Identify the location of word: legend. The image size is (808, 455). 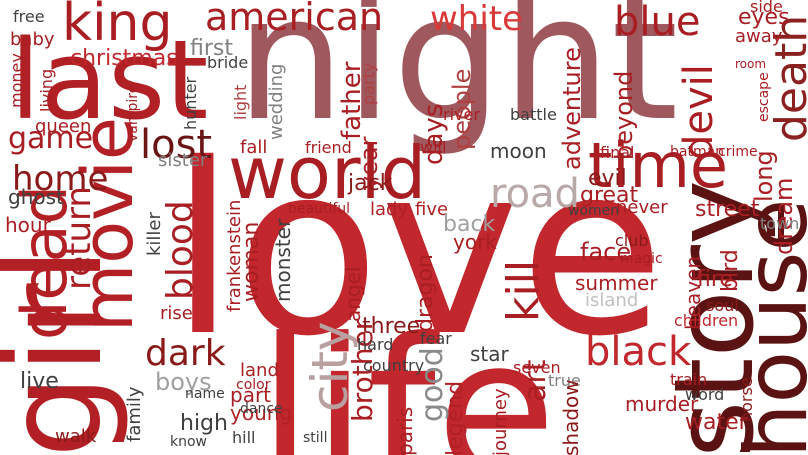
(455, 418).